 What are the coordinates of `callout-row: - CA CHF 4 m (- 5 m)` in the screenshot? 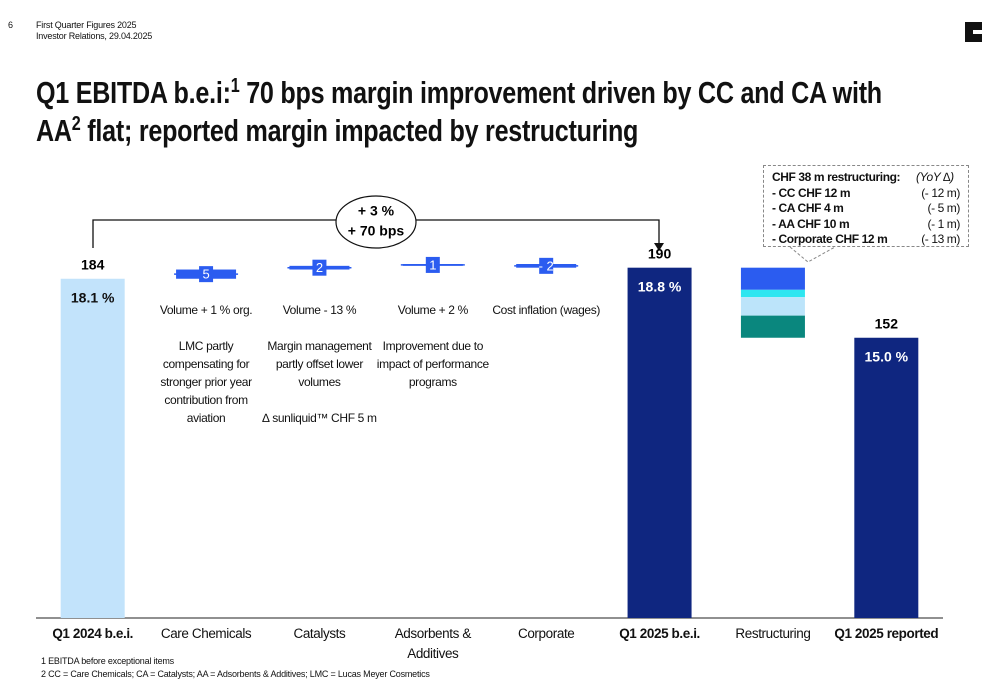 It's located at (866, 209).